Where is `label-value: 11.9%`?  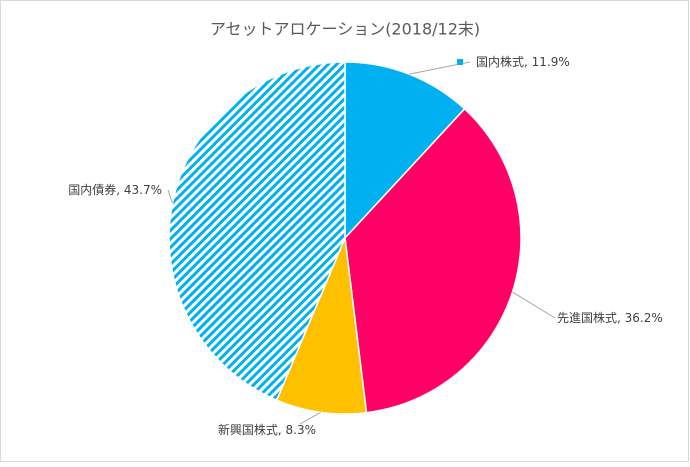 label-value: 11.9% is located at coordinates (551, 62).